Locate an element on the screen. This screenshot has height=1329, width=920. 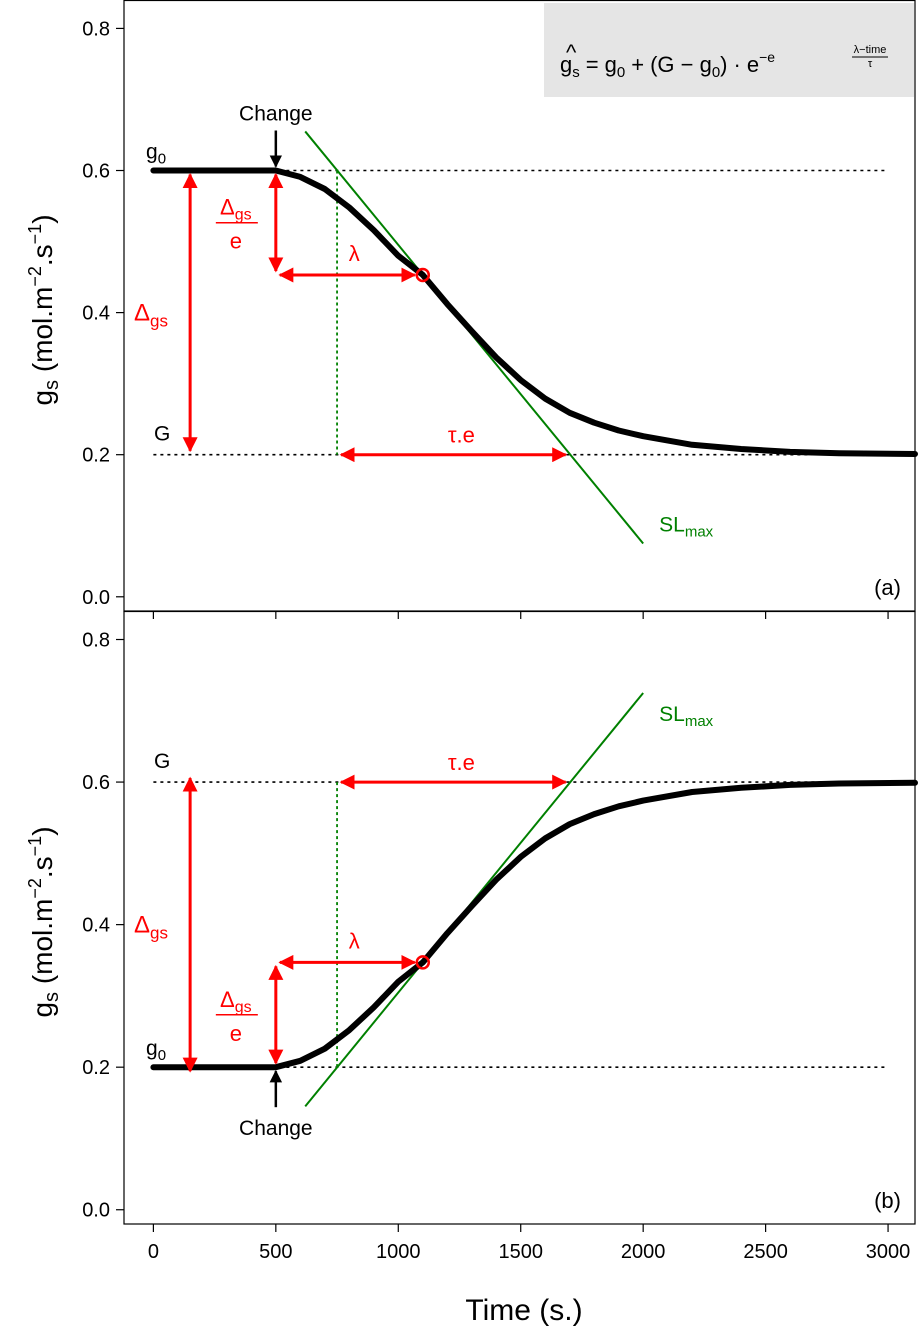
y-axis-label-top: gs (mol.m−2.s−1) is located at coordinates (44, 309).